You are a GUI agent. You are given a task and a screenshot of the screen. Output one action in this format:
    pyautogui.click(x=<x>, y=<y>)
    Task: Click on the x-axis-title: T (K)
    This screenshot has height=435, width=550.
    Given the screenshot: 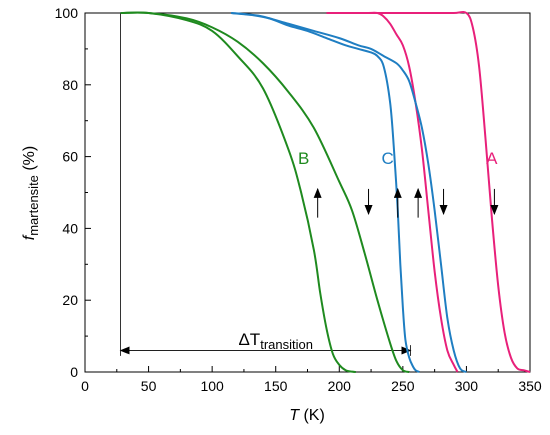 What is the action you would take?
    pyautogui.click(x=307, y=415)
    